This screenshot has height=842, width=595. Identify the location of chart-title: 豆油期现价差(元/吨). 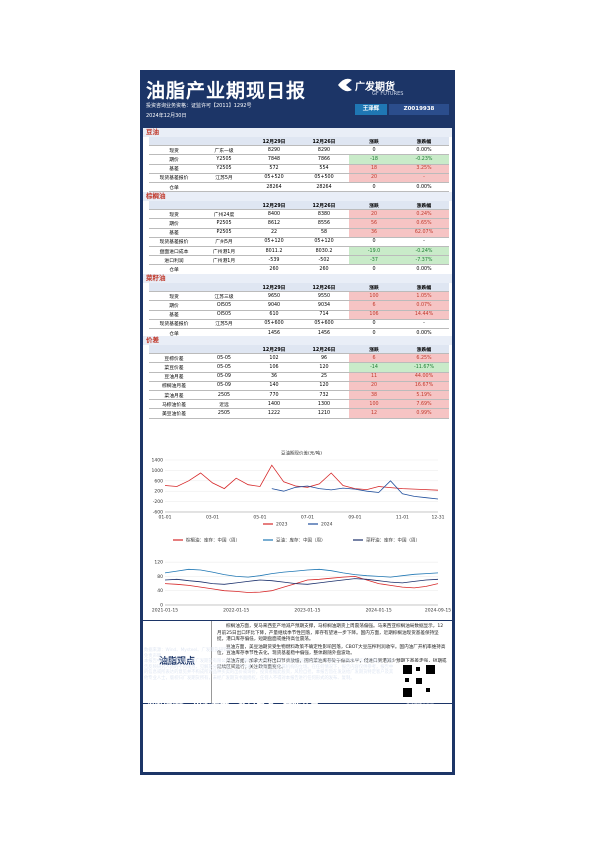
(301, 453).